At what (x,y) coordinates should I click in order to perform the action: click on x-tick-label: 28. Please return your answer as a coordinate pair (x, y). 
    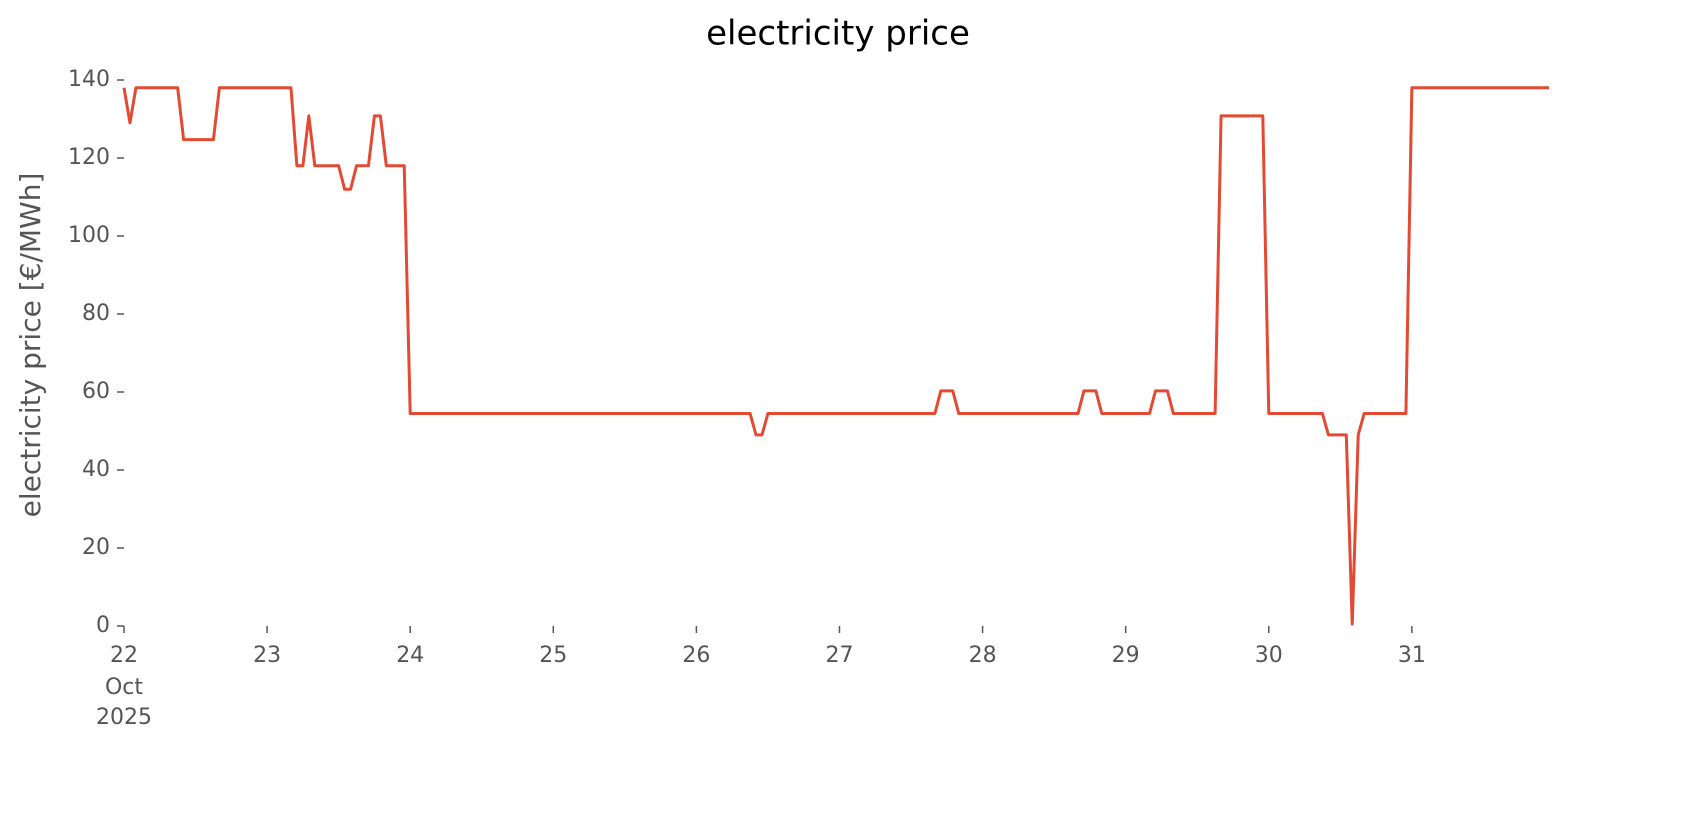
    Looking at the image, I should click on (983, 655).